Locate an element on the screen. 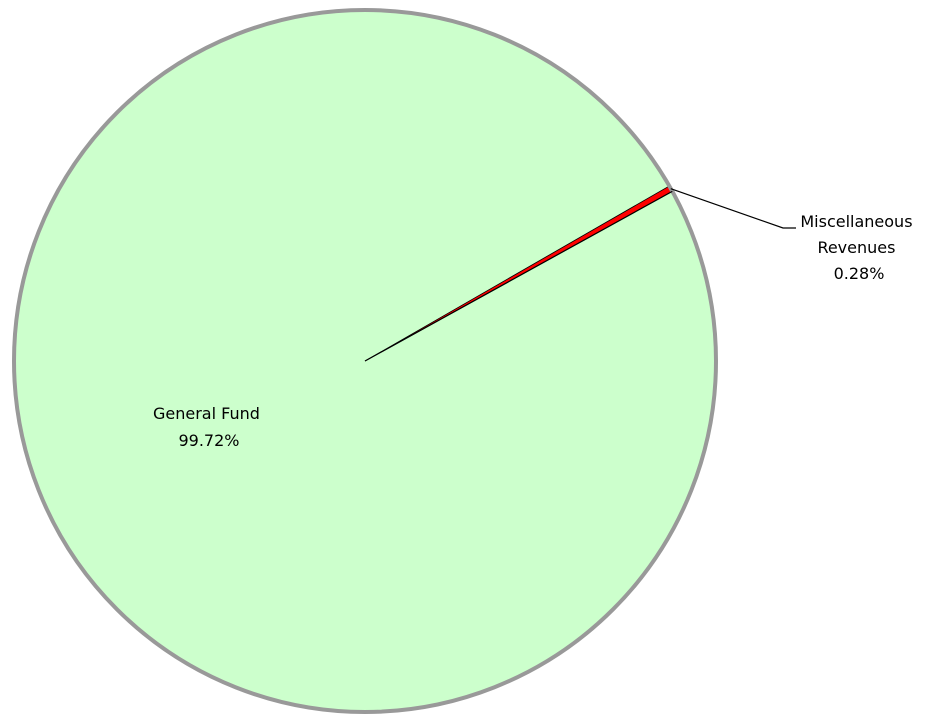  general-fund-label-value: 99.72% is located at coordinates (208, 440).